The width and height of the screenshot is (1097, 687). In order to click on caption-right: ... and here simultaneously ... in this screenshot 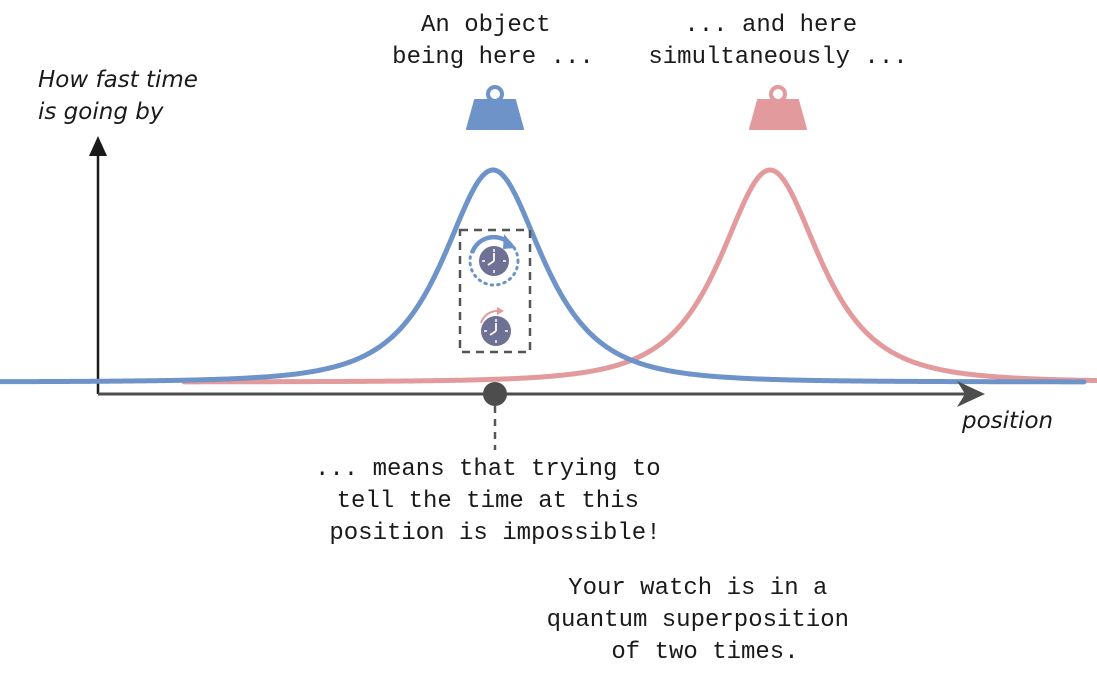, I will do `click(777, 41)`.